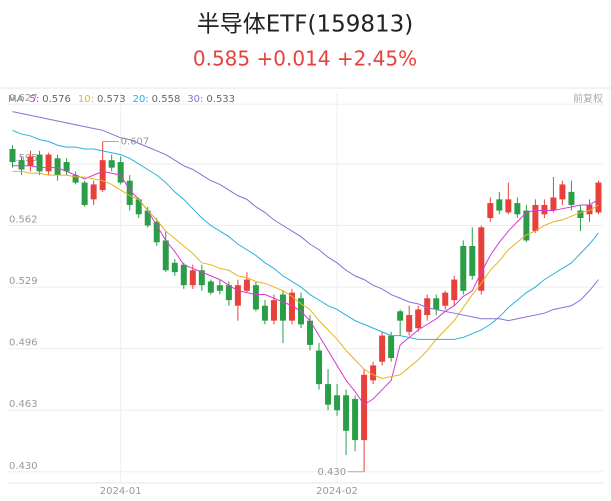 Image resolution: width=611 pixels, height=501 pixels. I want to click on y-tick-label: 0.562, so click(23, 219).